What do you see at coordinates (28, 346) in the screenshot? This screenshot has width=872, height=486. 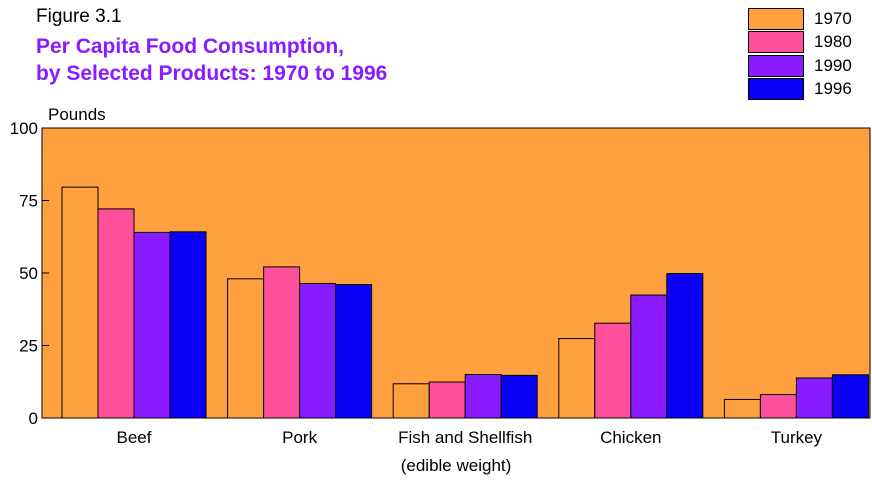 I see `y-tick-label: 25` at bounding box center [28, 346].